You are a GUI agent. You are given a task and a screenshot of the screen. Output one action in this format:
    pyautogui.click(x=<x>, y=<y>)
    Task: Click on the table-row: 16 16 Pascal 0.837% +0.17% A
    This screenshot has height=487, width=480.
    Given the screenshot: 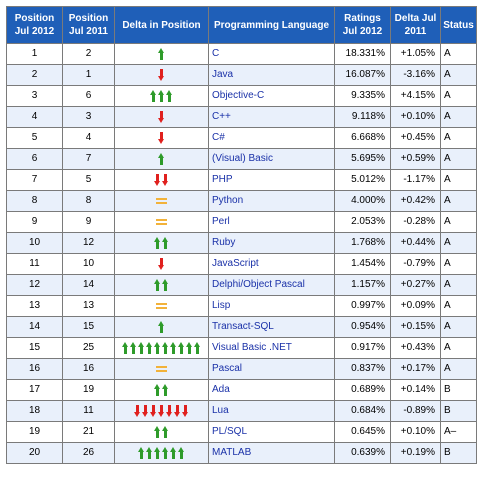 What is the action you would take?
    pyautogui.click(x=241, y=369)
    